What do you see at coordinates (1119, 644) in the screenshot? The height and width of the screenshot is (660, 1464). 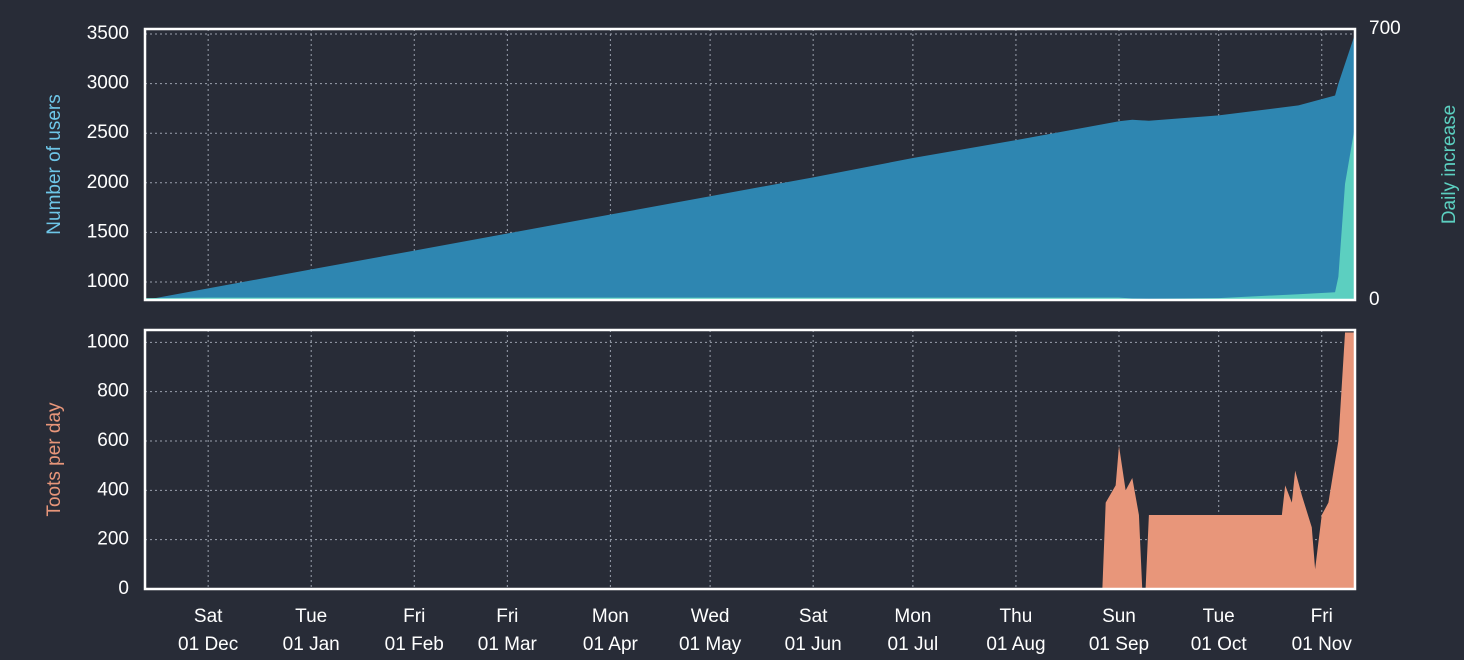 I see `x-tick-label: 01 Sep` at bounding box center [1119, 644].